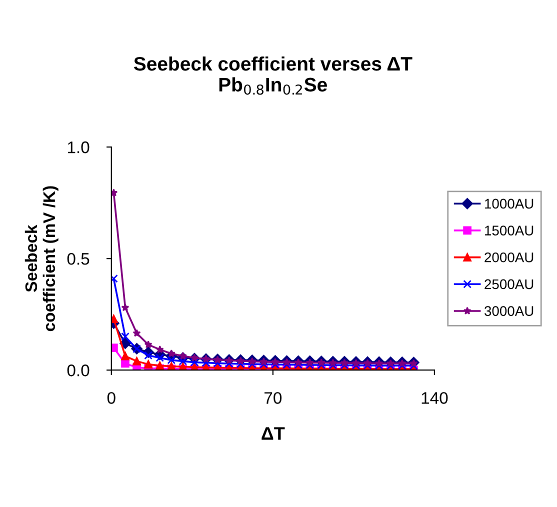 The width and height of the screenshot is (557, 507). Describe the element at coordinates (78, 258) in the screenshot. I see `y-tick-label: 0.5` at that location.